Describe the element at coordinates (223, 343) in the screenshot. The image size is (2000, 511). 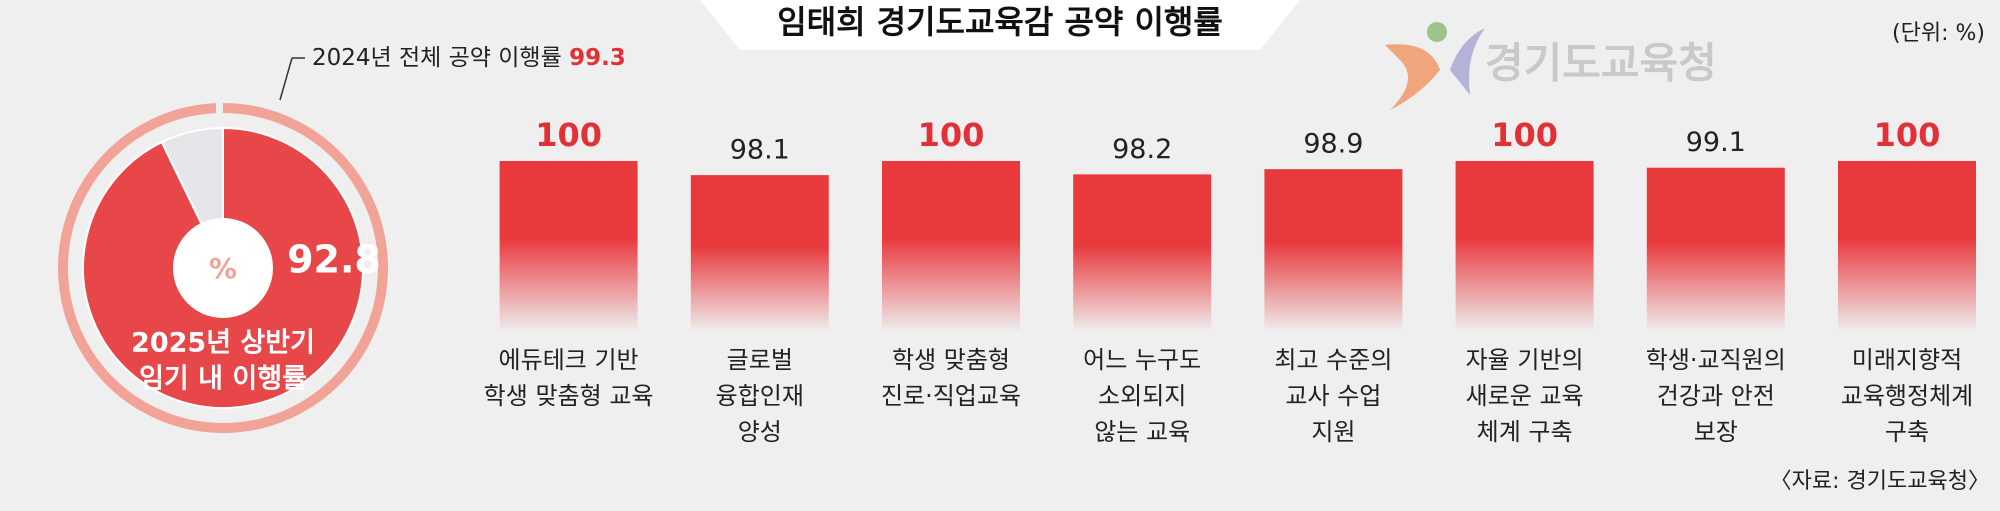
I see `pie-label: 2025년 상반기` at that location.